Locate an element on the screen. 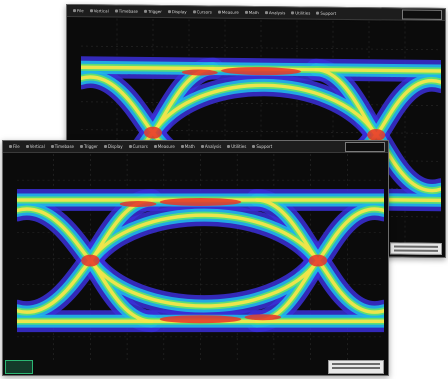 The image size is (448, 379). grid-line is located at coordinates (261, 48).